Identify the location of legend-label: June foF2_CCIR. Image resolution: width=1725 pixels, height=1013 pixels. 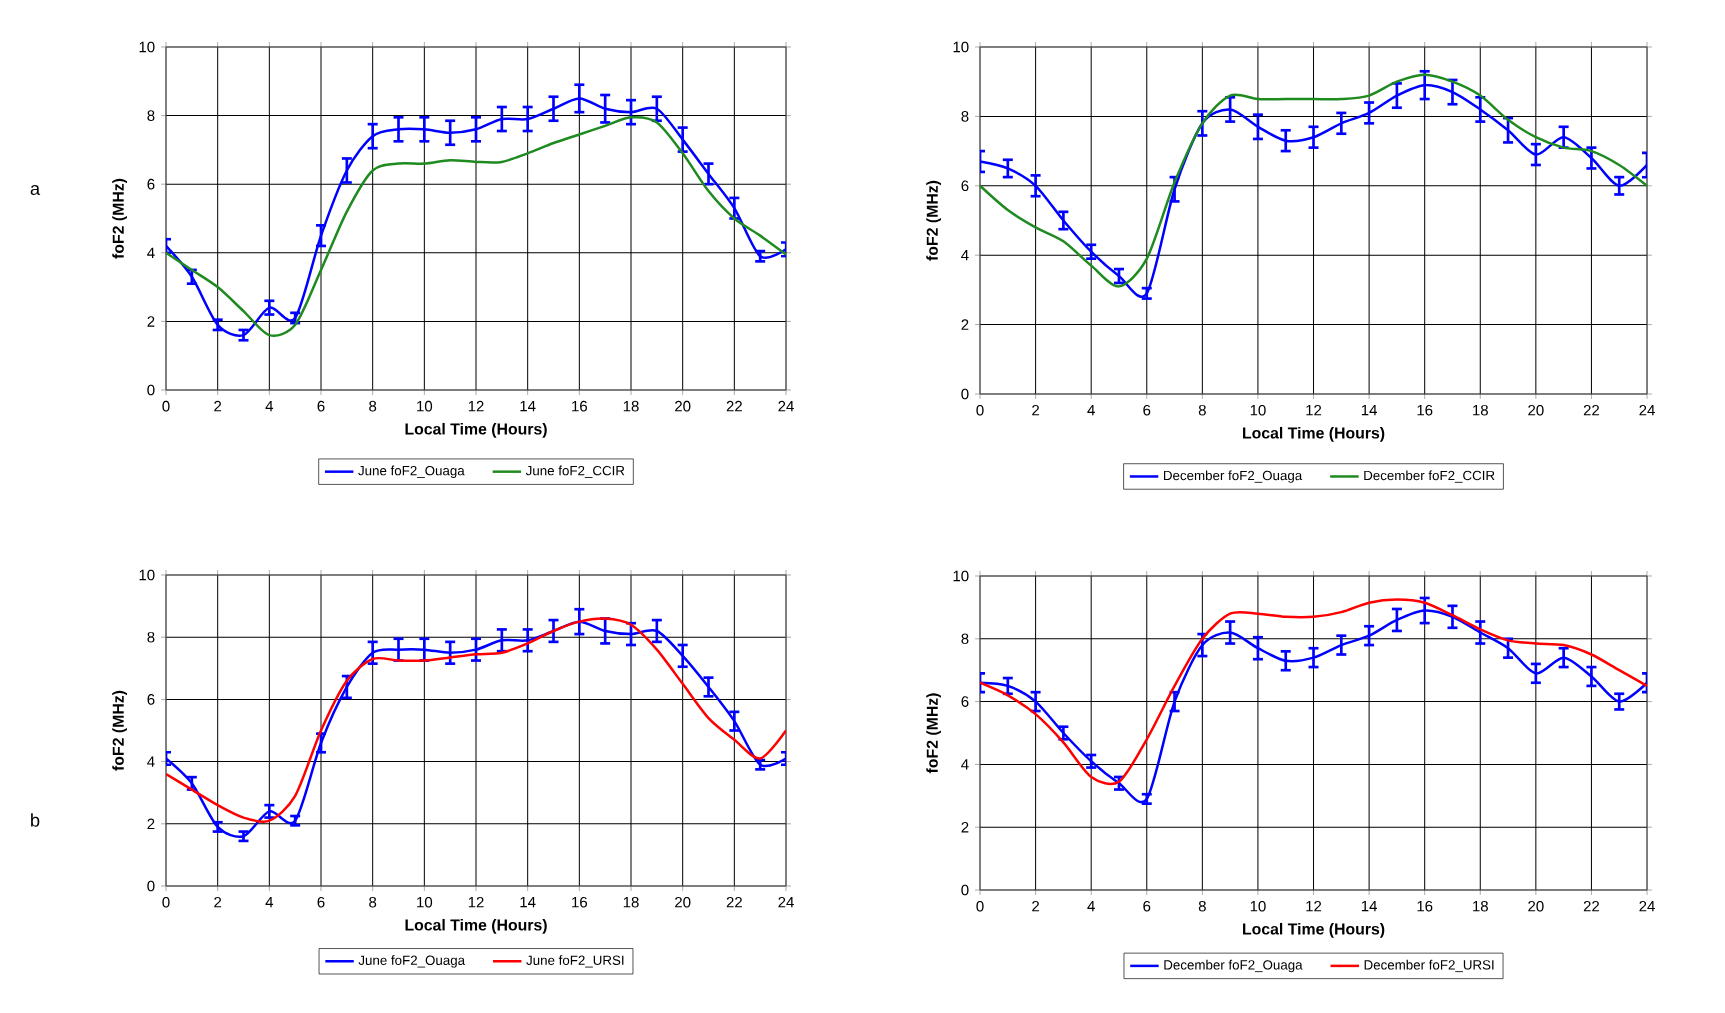
(575, 471).